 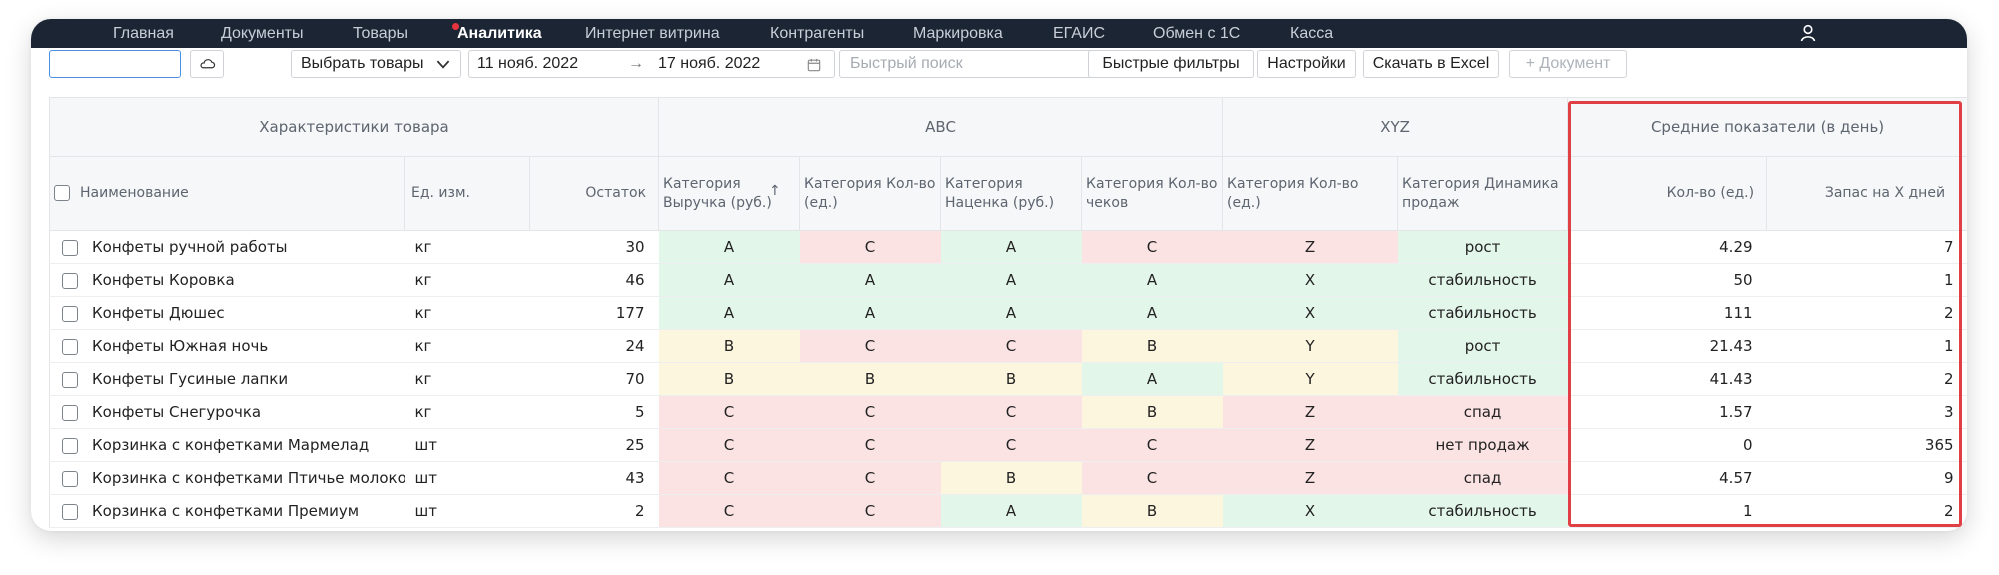 What do you see at coordinates (1866, 346) in the screenshot?
I see `avg-stock-days-cell: 1` at bounding box center [1866, 346].